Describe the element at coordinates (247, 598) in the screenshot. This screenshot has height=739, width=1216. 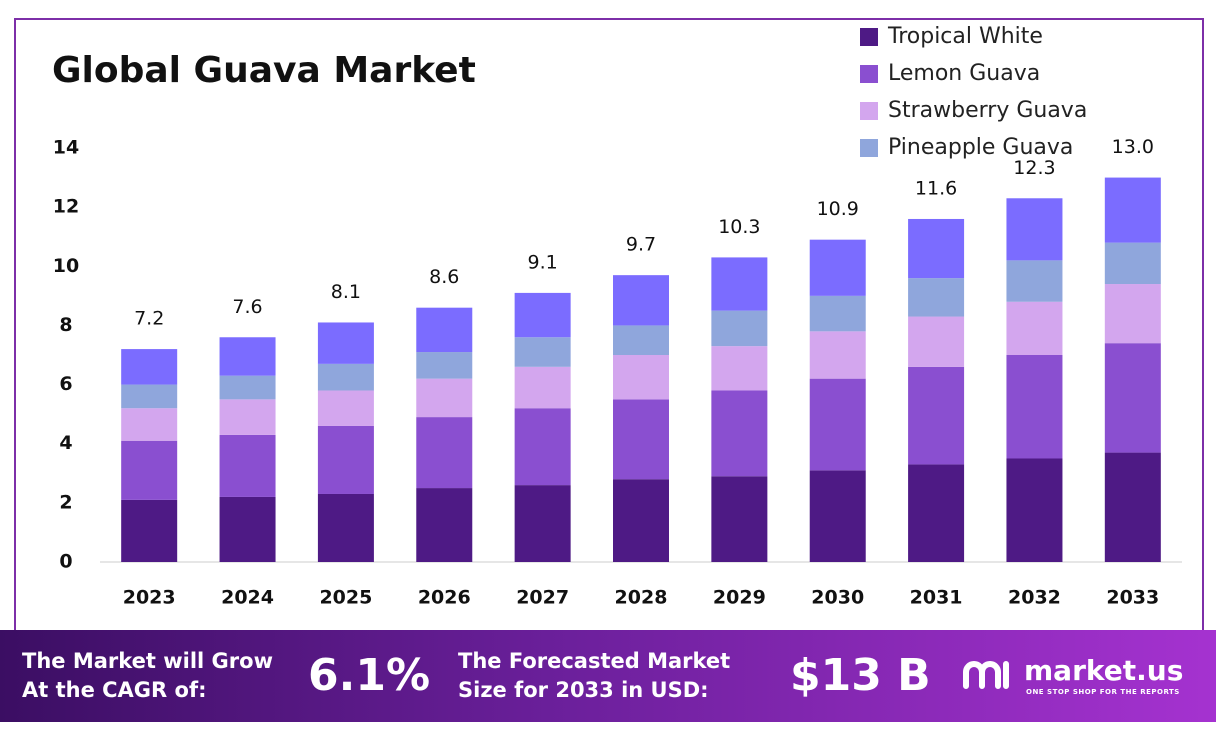
I see `x-tick-label: 2024` at that location.